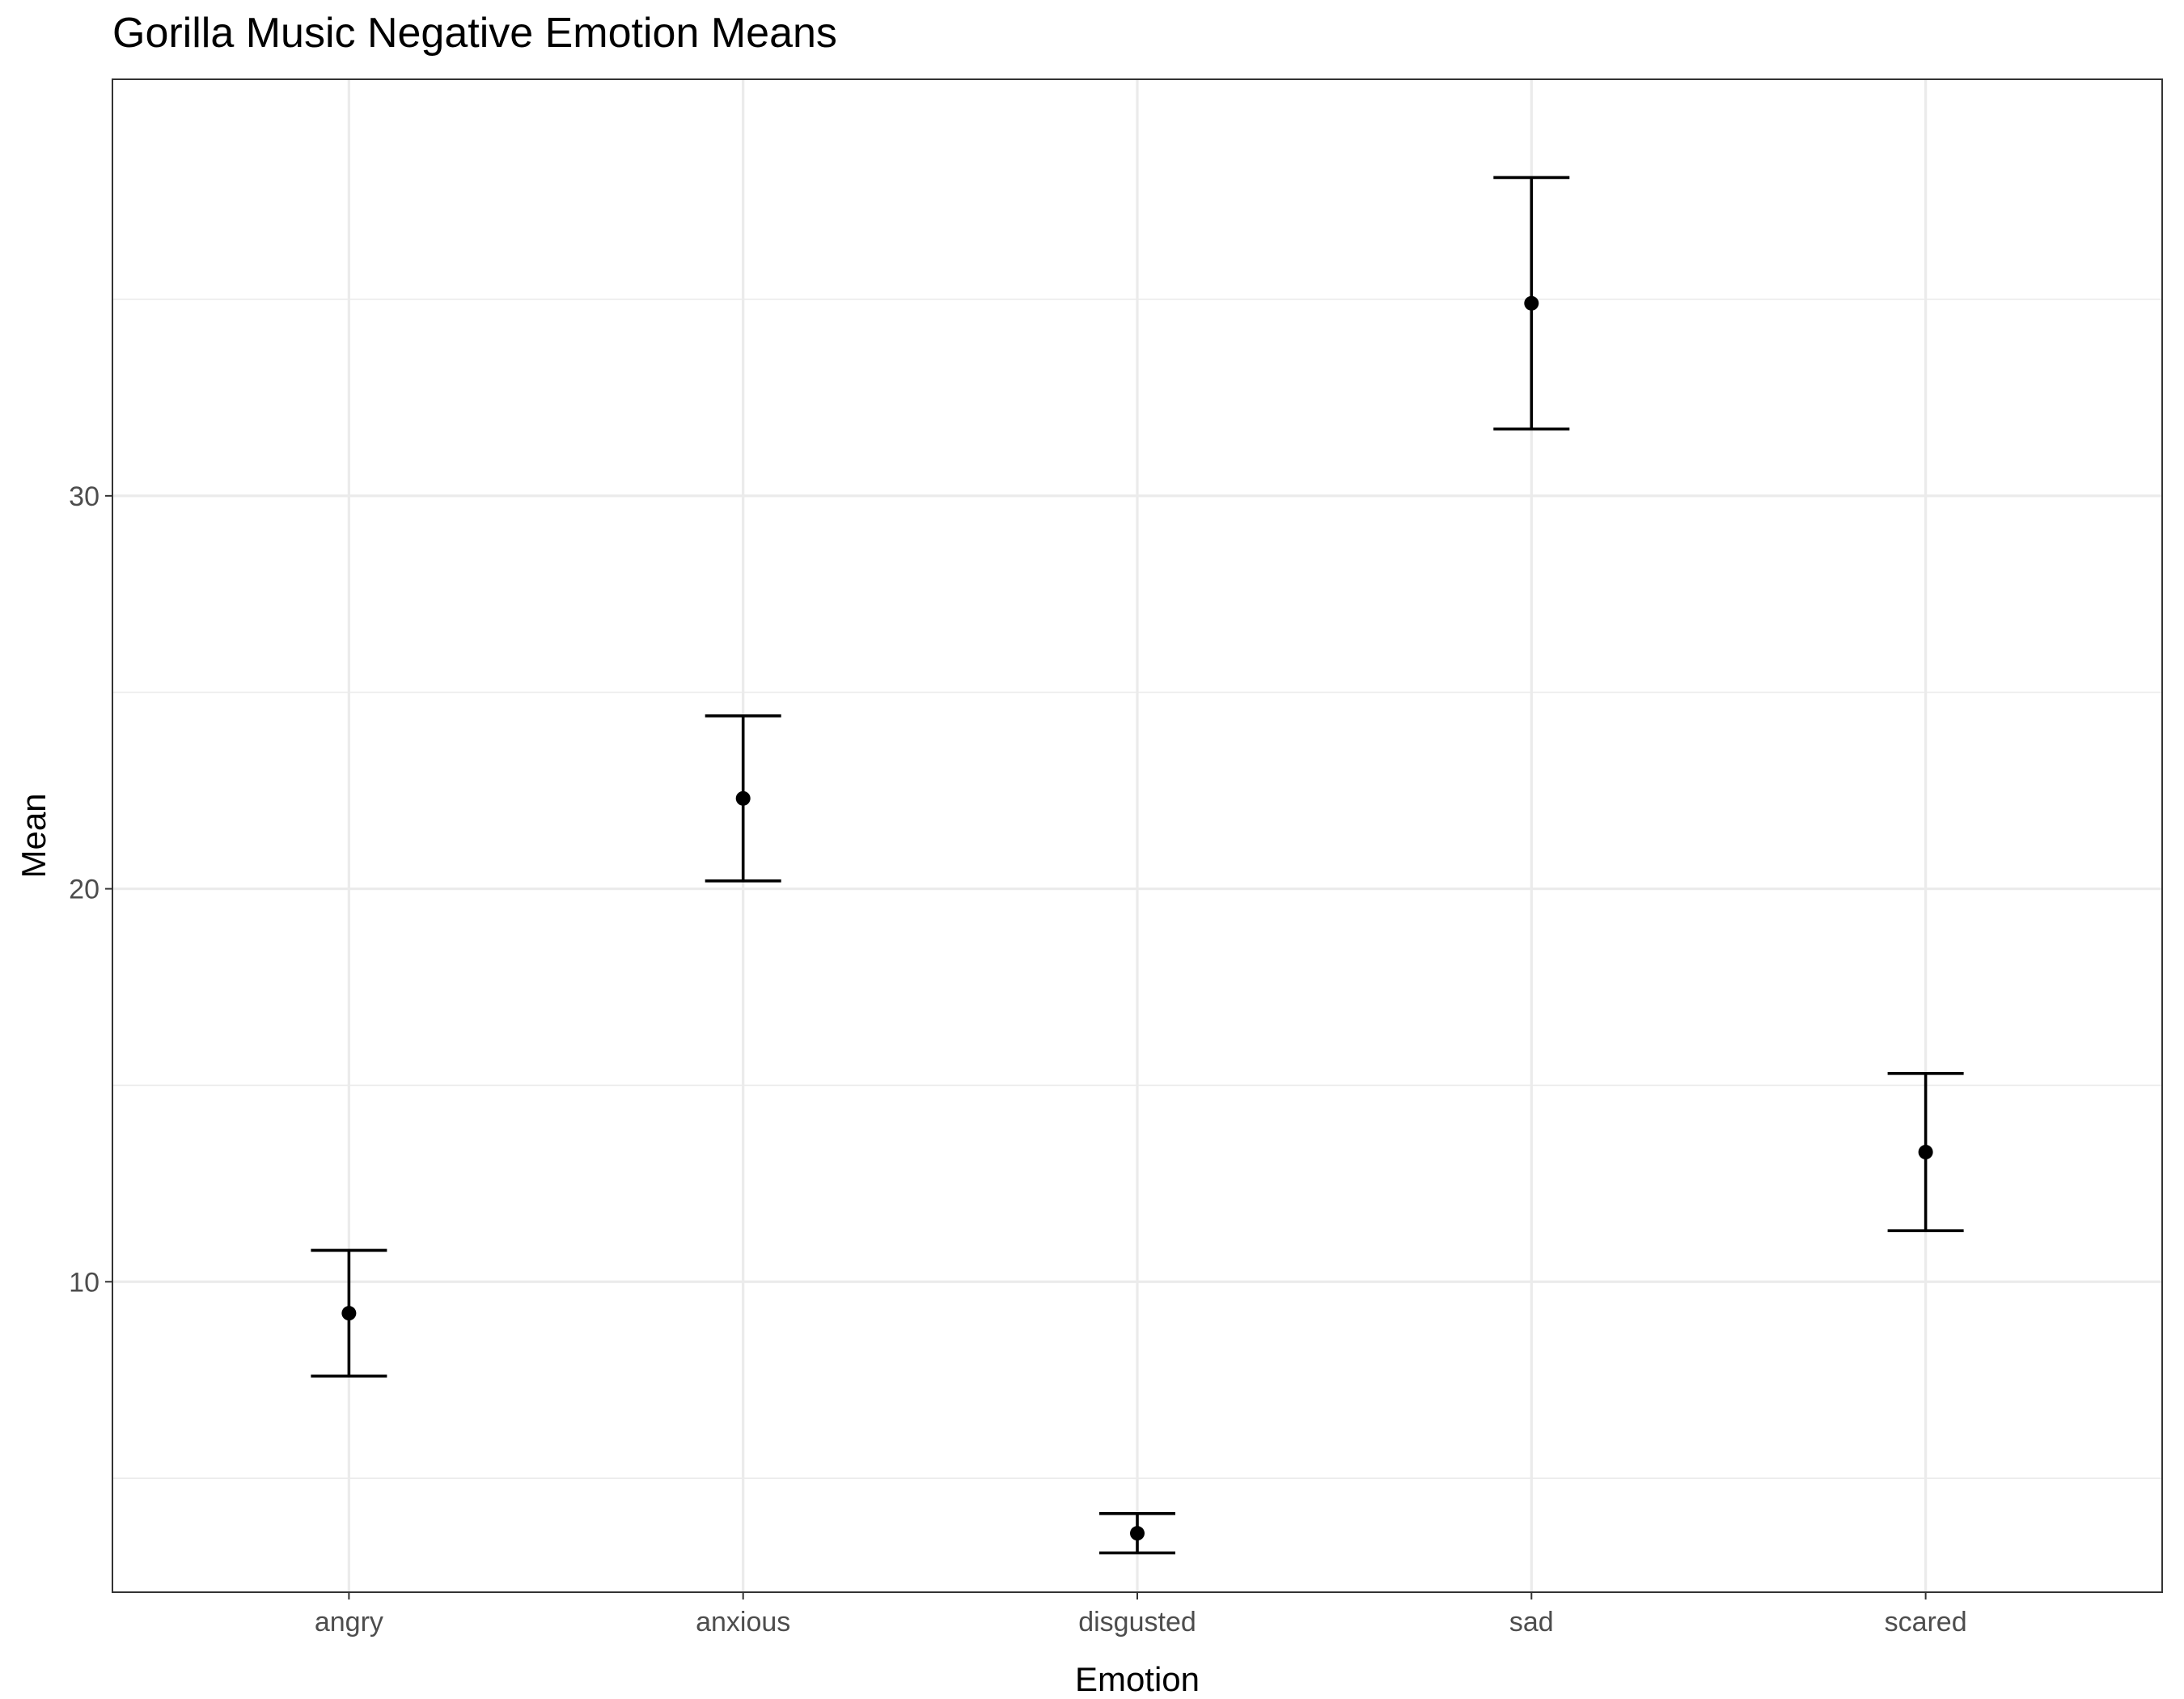 This screenshot has height=1699, width=2184. I want to click on y-axis-title: Mean, so click(34, 835).